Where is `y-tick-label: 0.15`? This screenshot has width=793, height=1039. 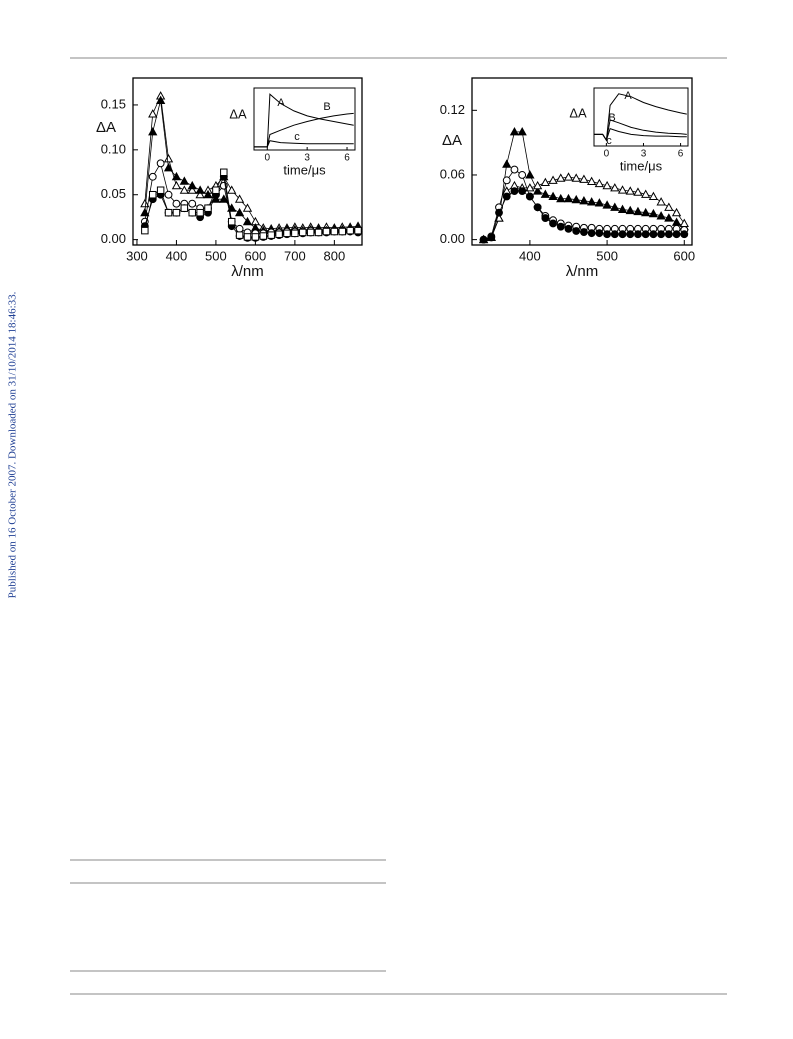 y-tick-label: 0.15 is located at coordinates (113, 103).